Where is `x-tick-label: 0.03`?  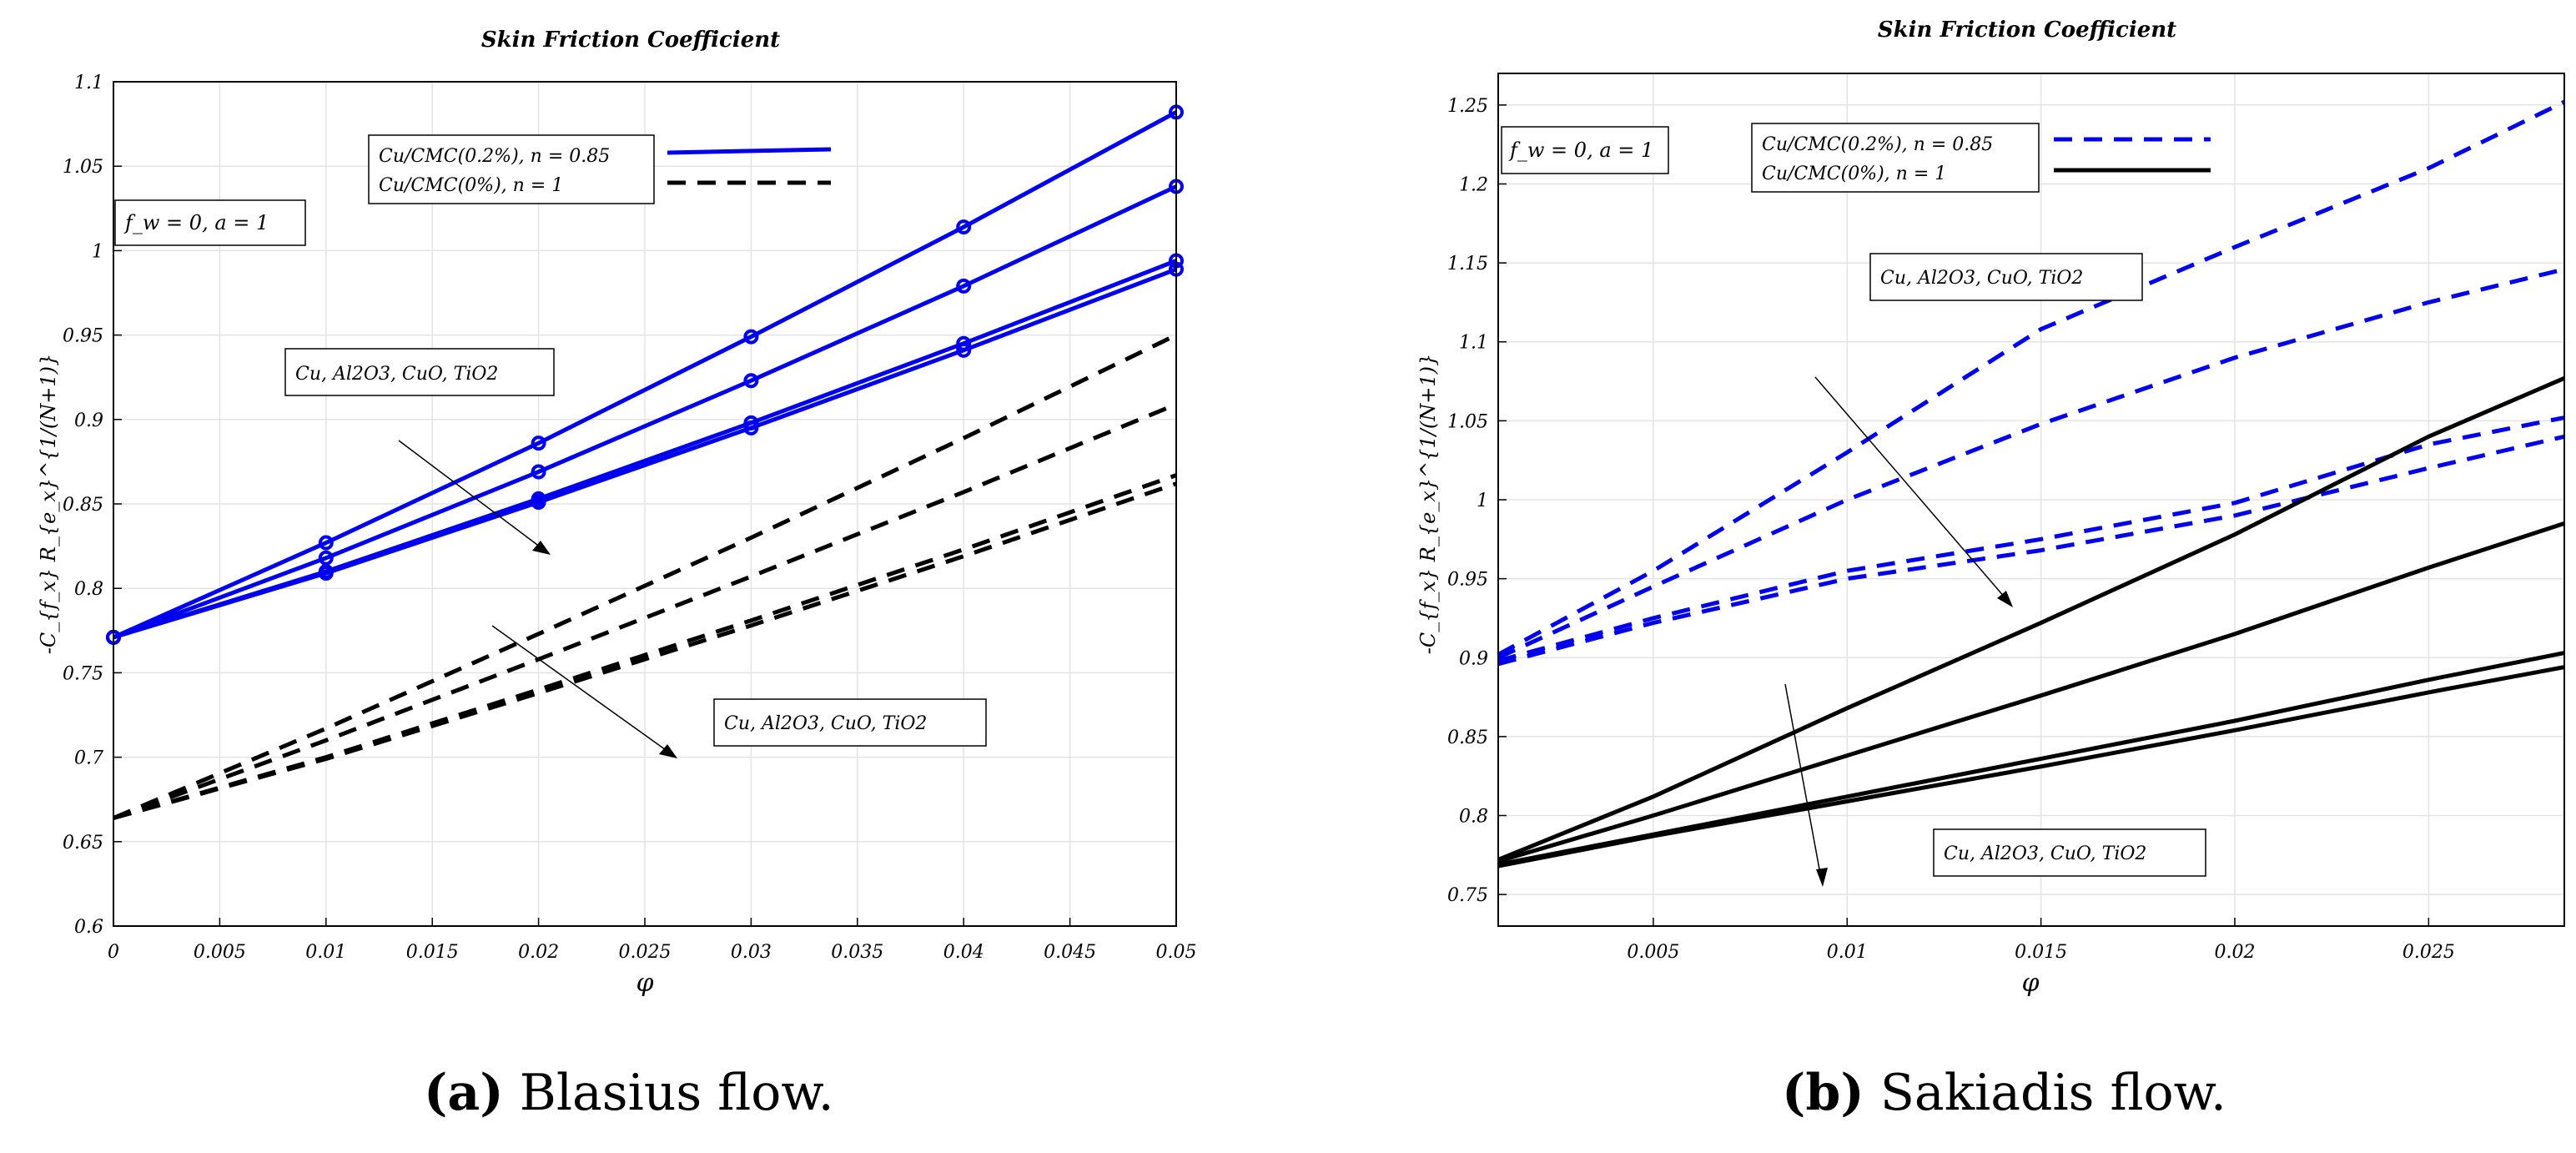 x-tick-label: 0.03 is located at coordinates (751, 953).